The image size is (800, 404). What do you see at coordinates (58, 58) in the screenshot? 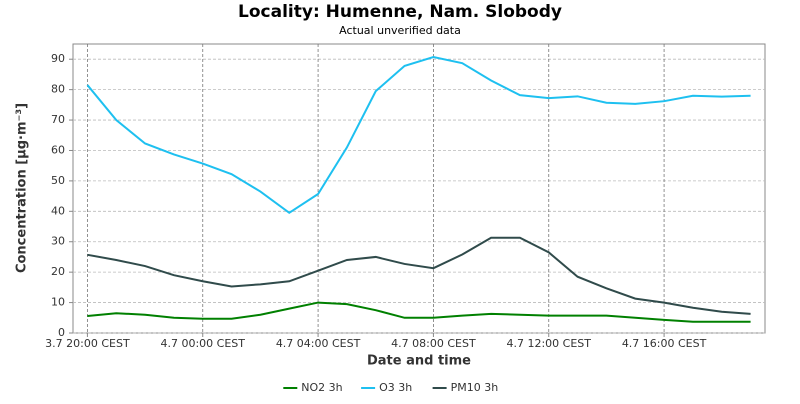
I see `y-tick-label: 90` at bounding box center [58, 58].